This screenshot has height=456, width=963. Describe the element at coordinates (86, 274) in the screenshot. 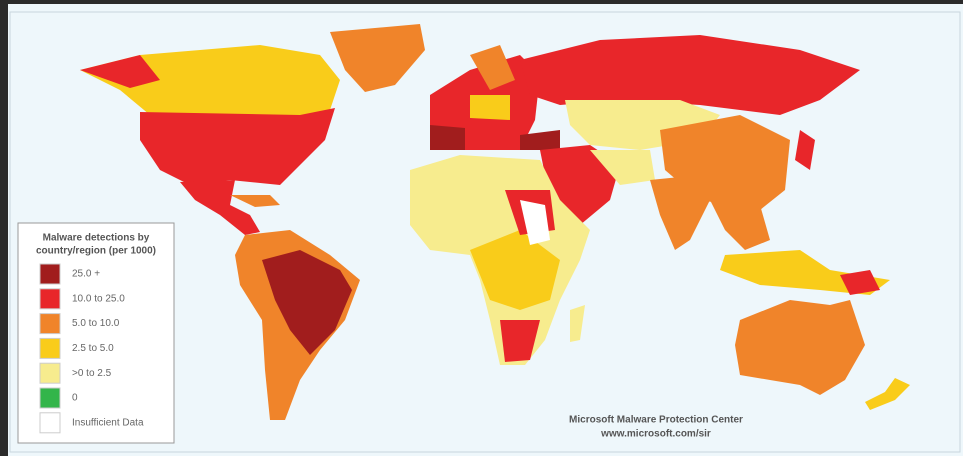

I see `legend-label: 25.0 +` at that location.